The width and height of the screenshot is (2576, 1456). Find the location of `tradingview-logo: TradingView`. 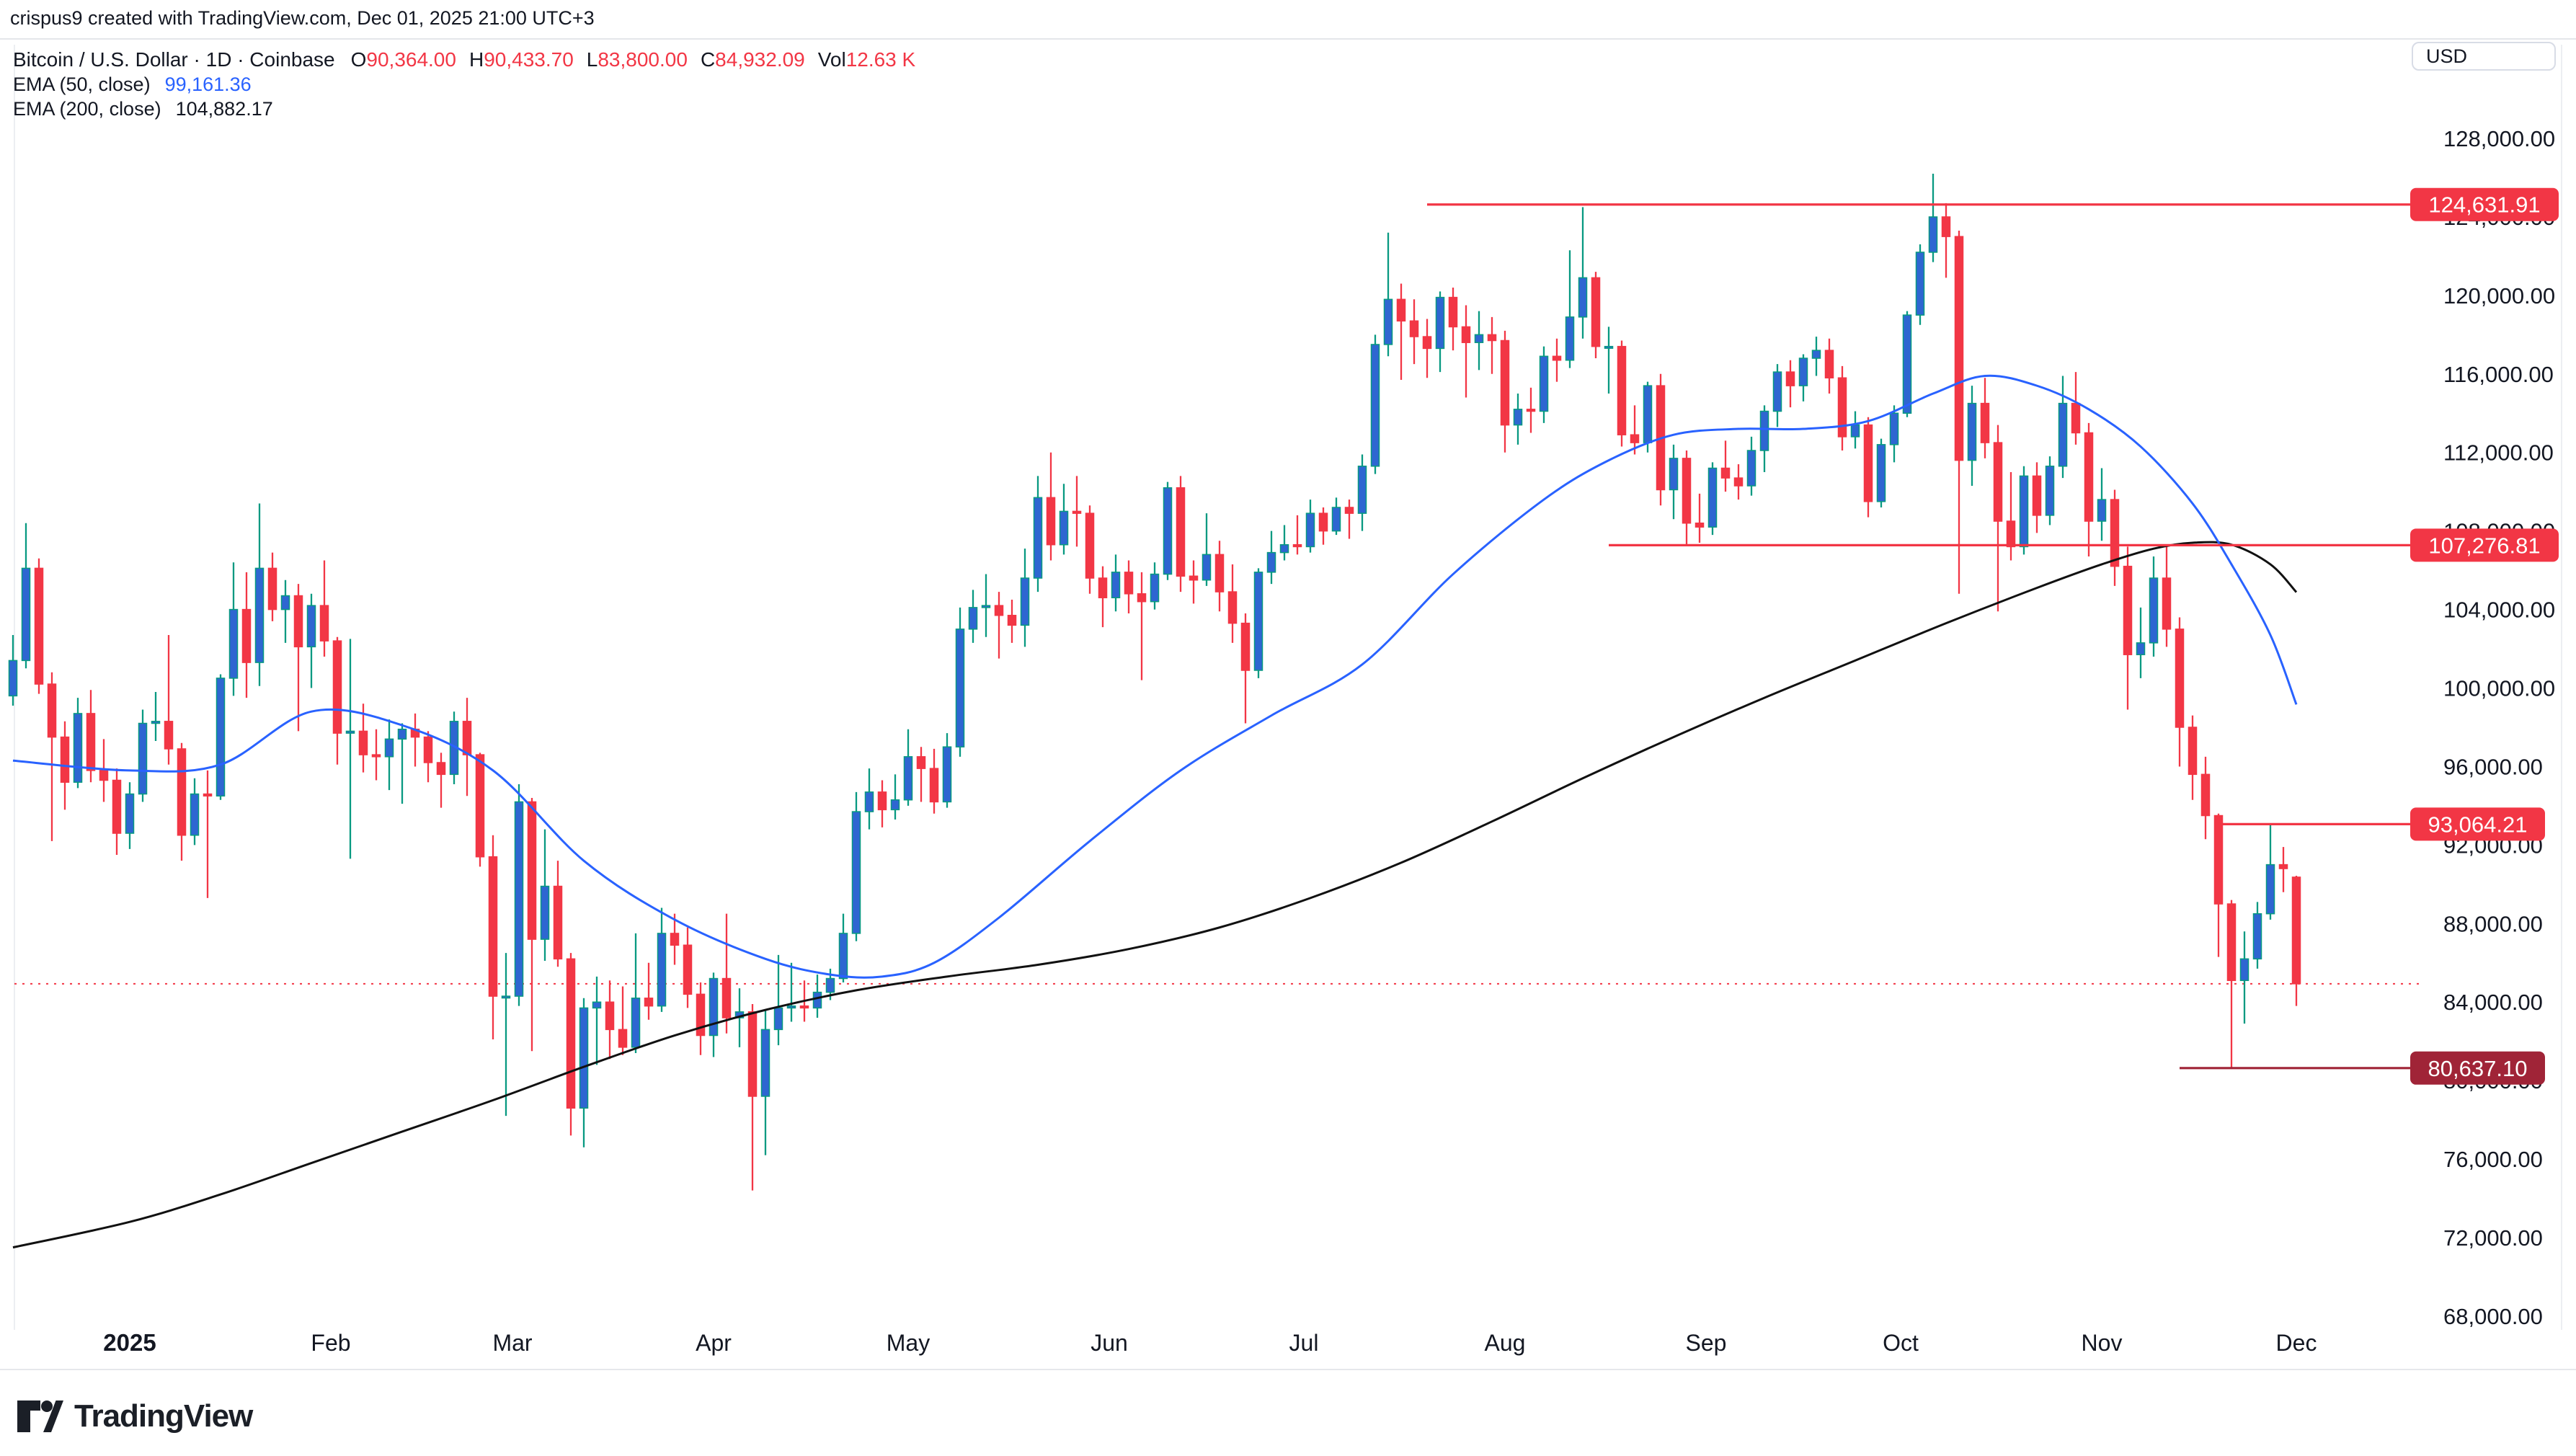

tradingview-logo: TradingView is located at coordinates (135, 1416).